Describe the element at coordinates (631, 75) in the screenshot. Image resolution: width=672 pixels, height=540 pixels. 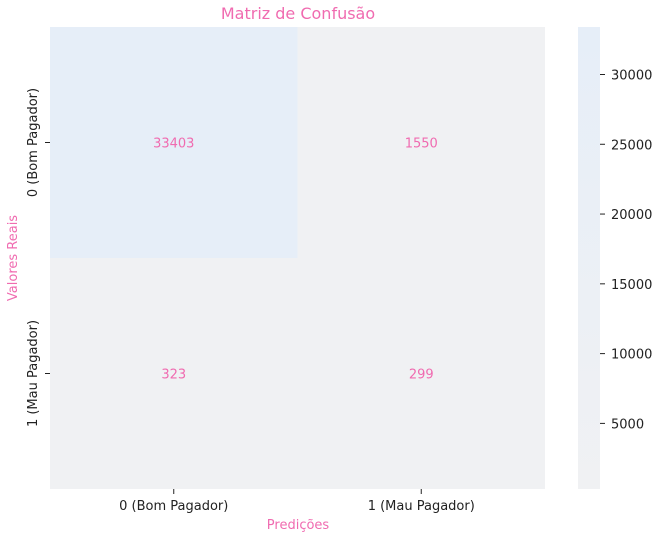
I see `colorbar-tick-label: 30000` at that location.